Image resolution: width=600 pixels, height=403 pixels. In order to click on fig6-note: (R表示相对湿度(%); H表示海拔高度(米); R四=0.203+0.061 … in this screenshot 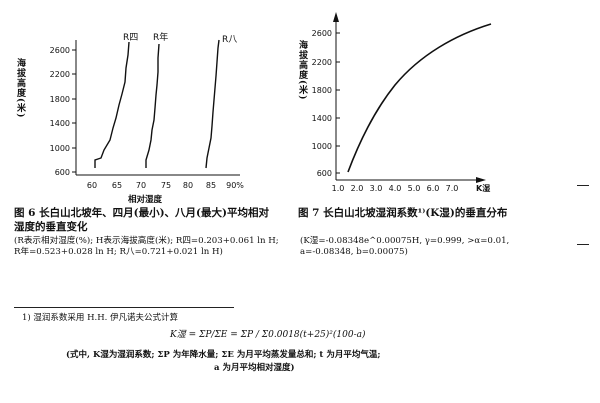, I will do `click(146, 246)`.